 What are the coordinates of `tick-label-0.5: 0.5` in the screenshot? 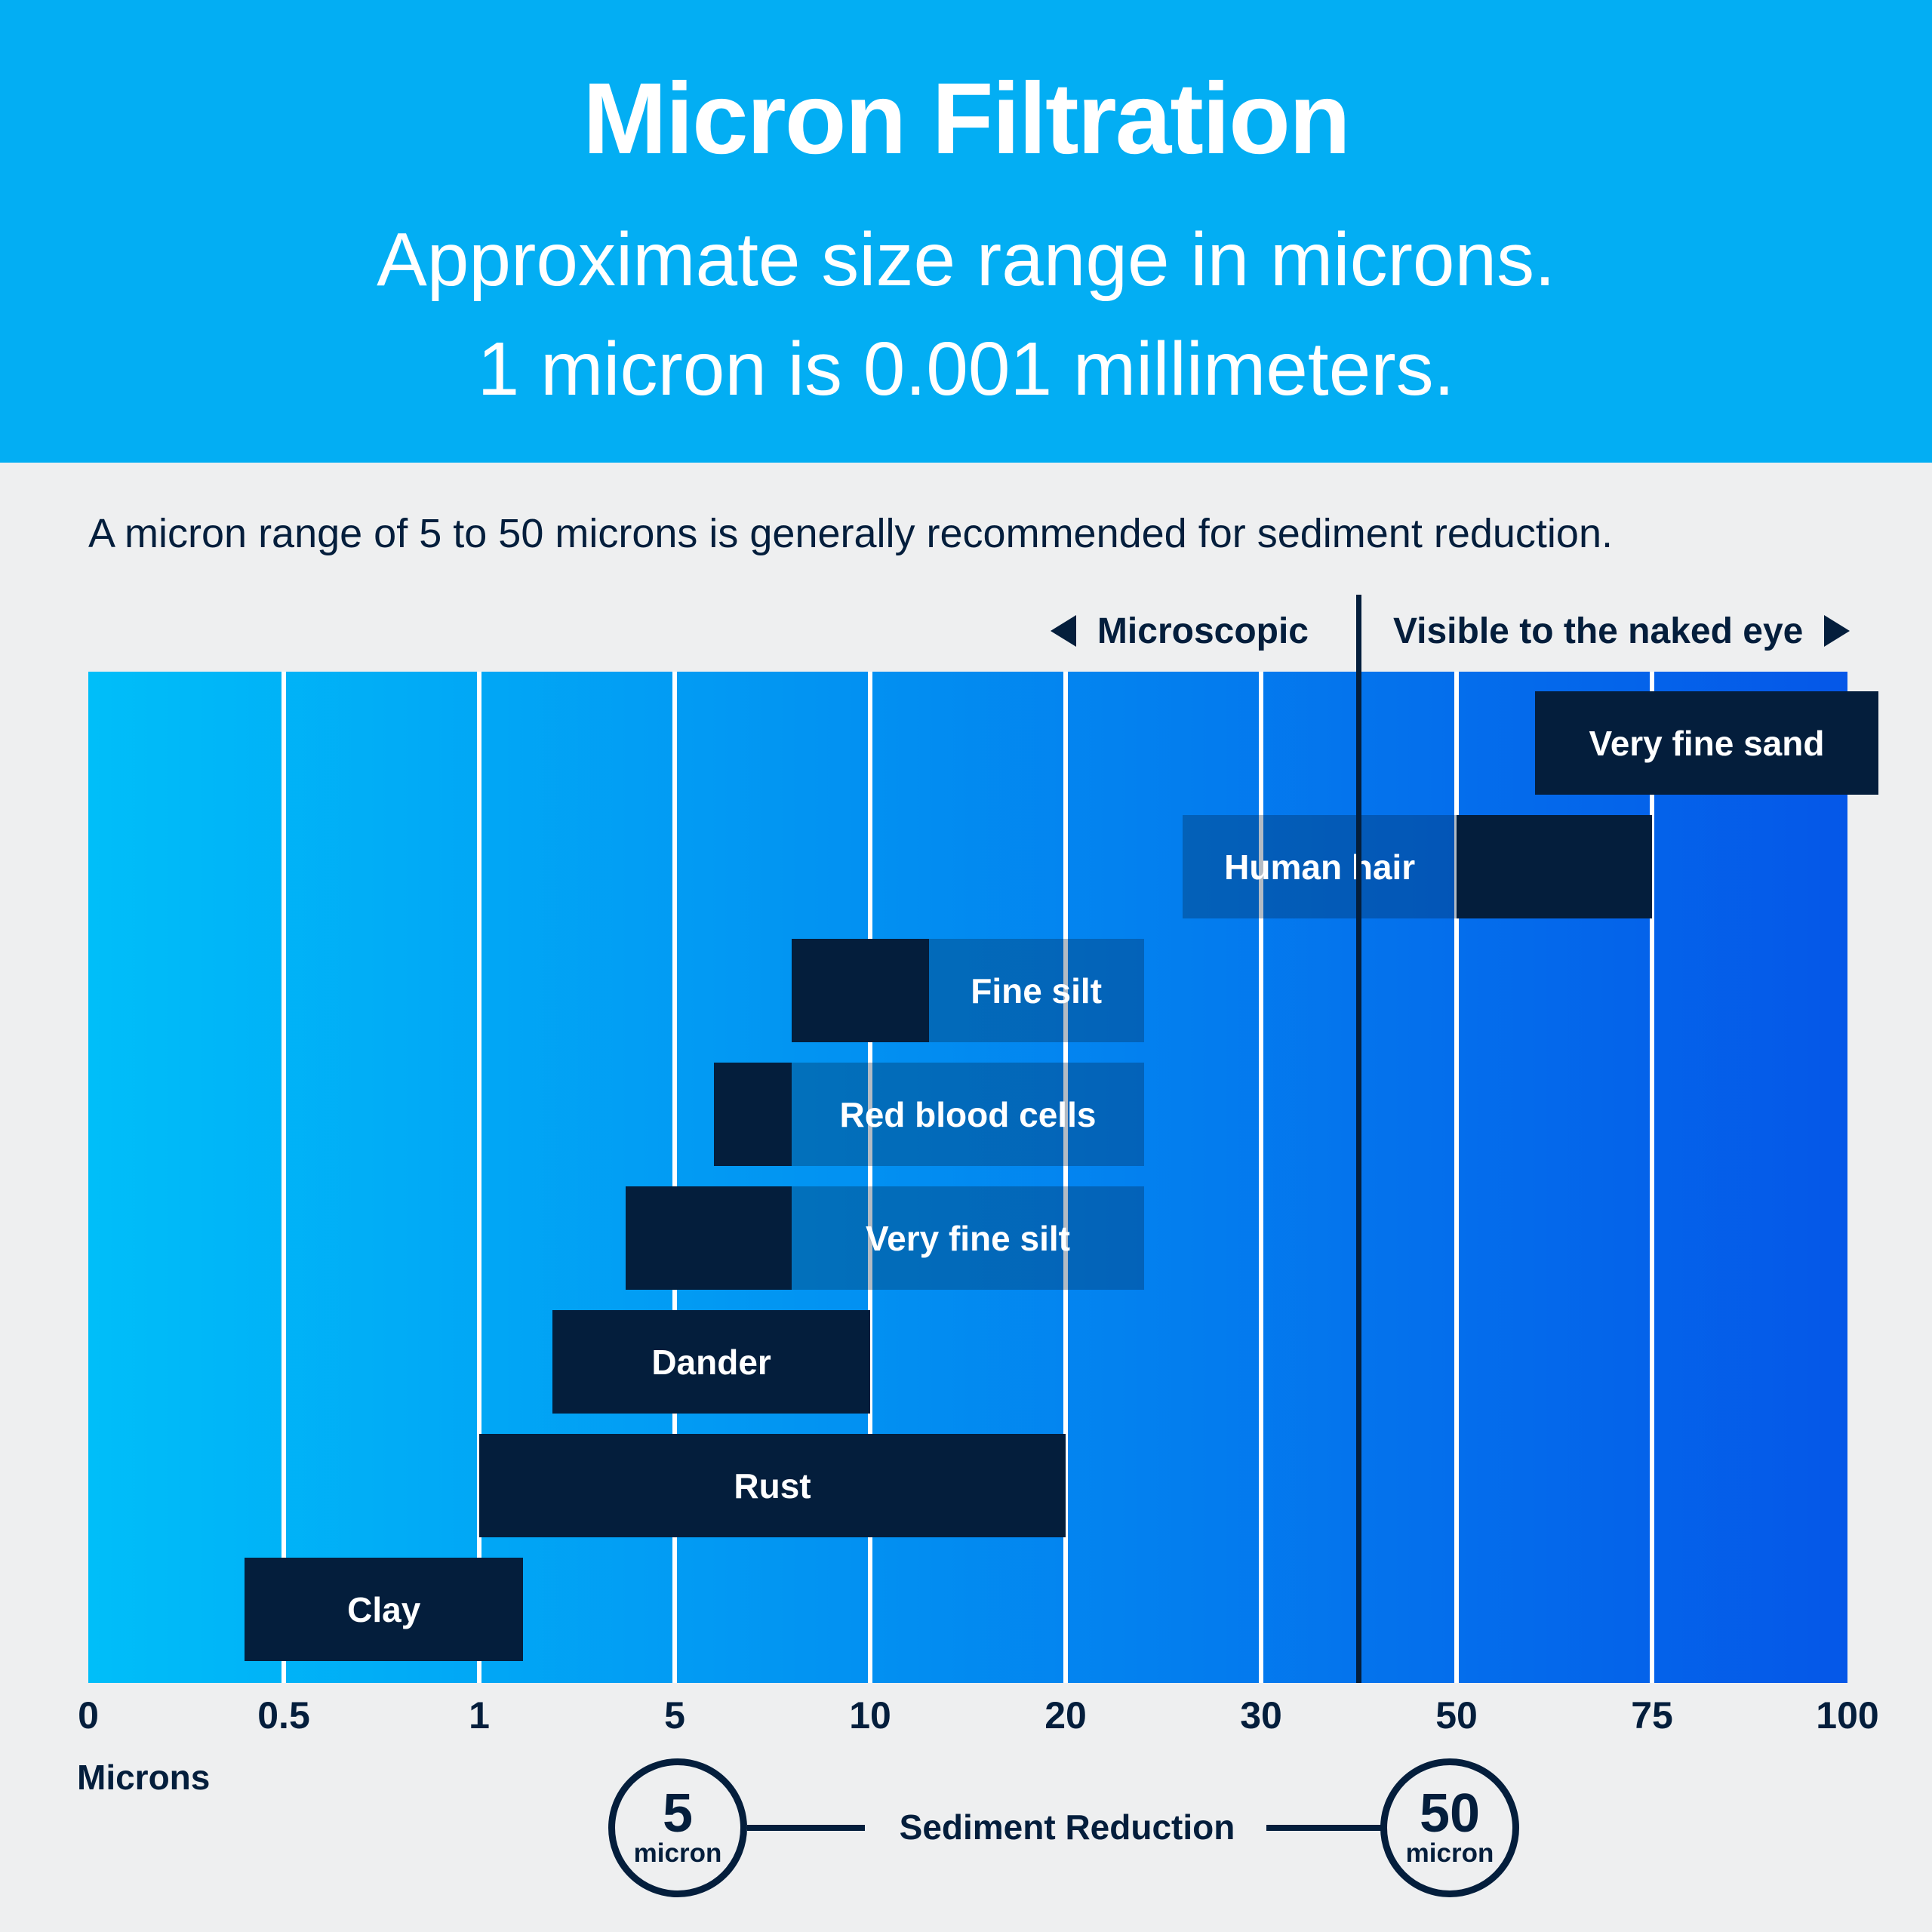 It's located at (283, 1715).